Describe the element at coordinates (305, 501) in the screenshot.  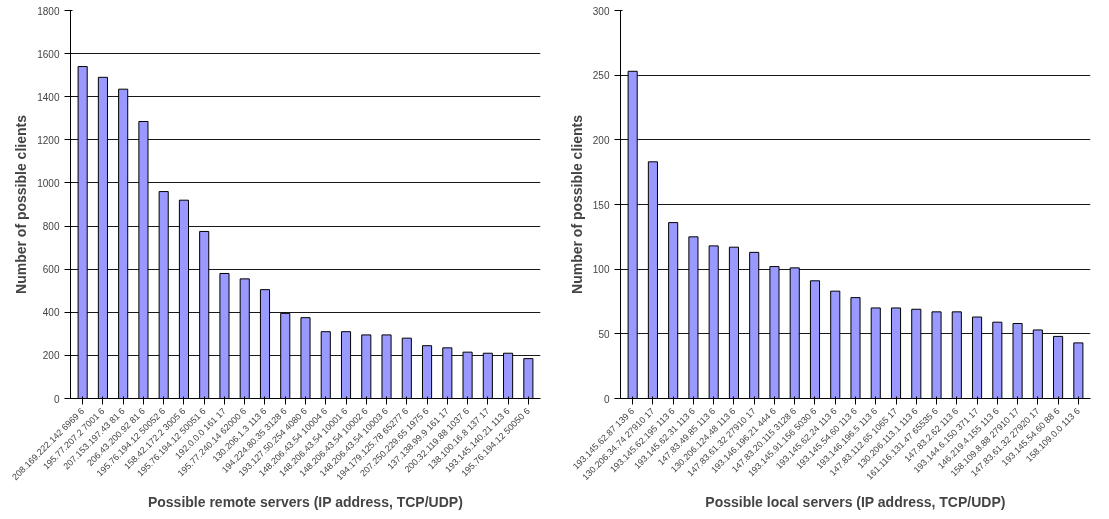
I see `x-axis-title: Possible remote servers (IP address, TCP/UDP)` at that location.